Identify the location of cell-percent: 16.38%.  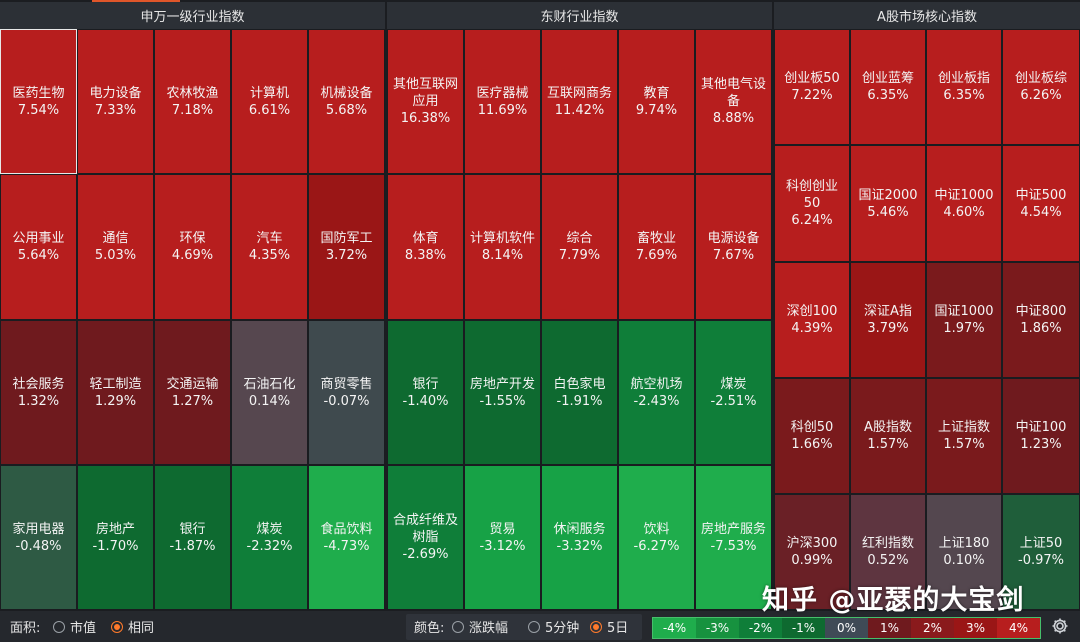
(425, 118).